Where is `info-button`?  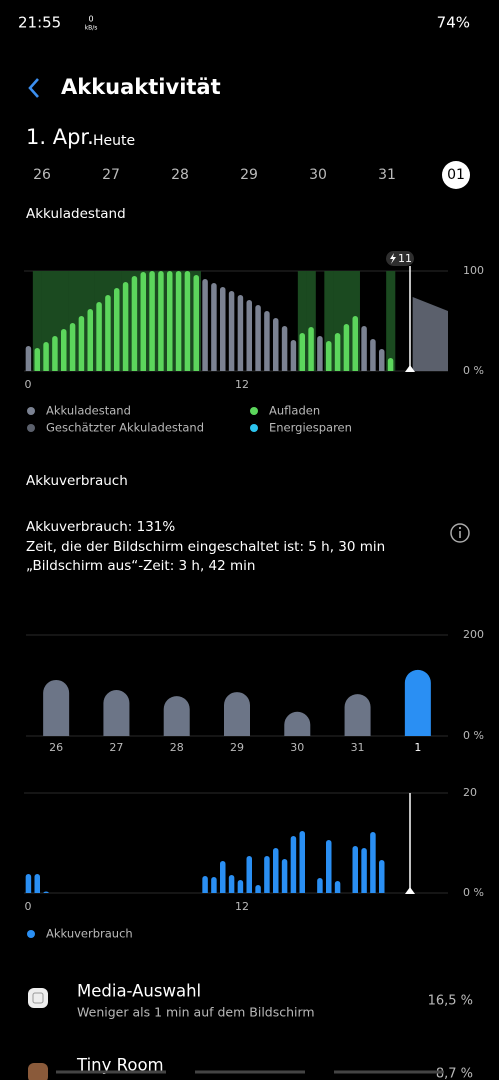
info-button is located at coordinates (460, 533).